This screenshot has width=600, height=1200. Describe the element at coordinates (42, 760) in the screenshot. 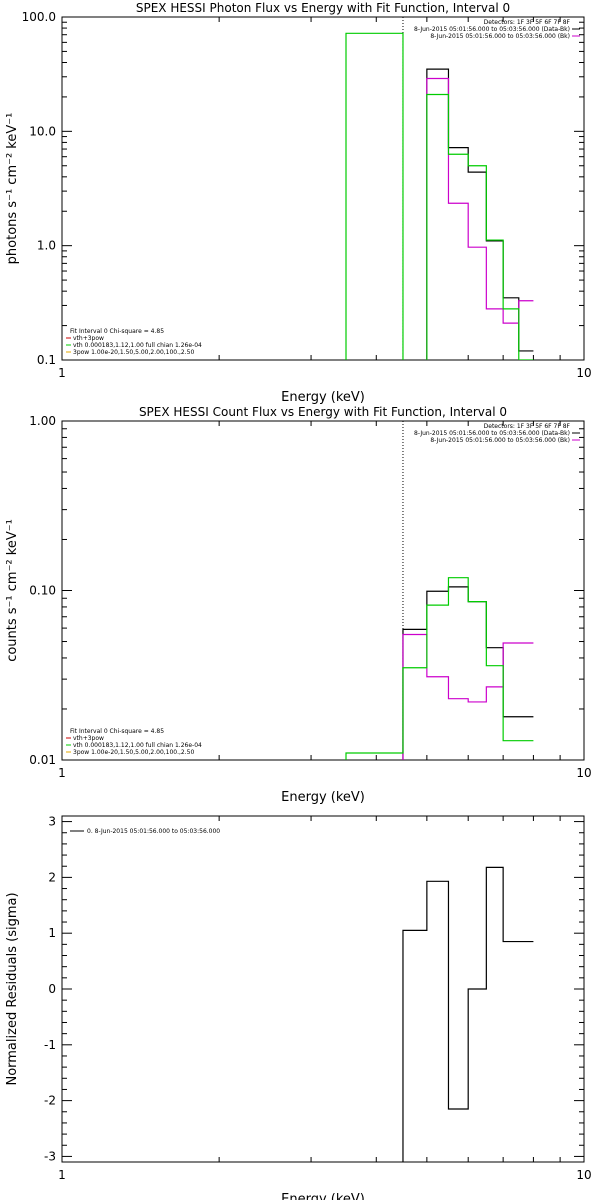

I see `y-tick-label: 0.01` at that location.